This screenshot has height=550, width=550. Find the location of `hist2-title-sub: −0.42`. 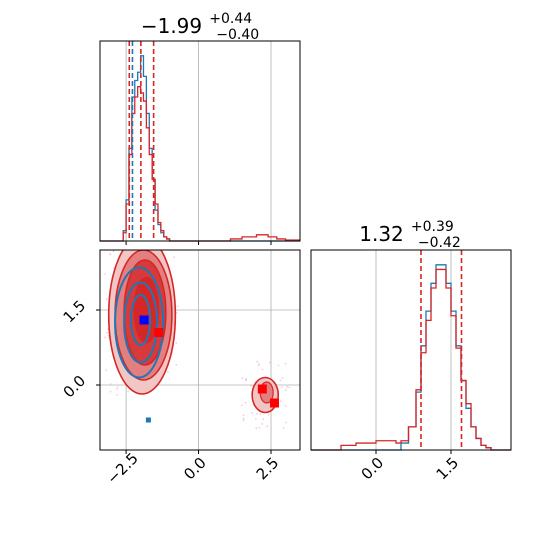

hist2-title-sub: −0.42 is located at coordinates (439, 243).